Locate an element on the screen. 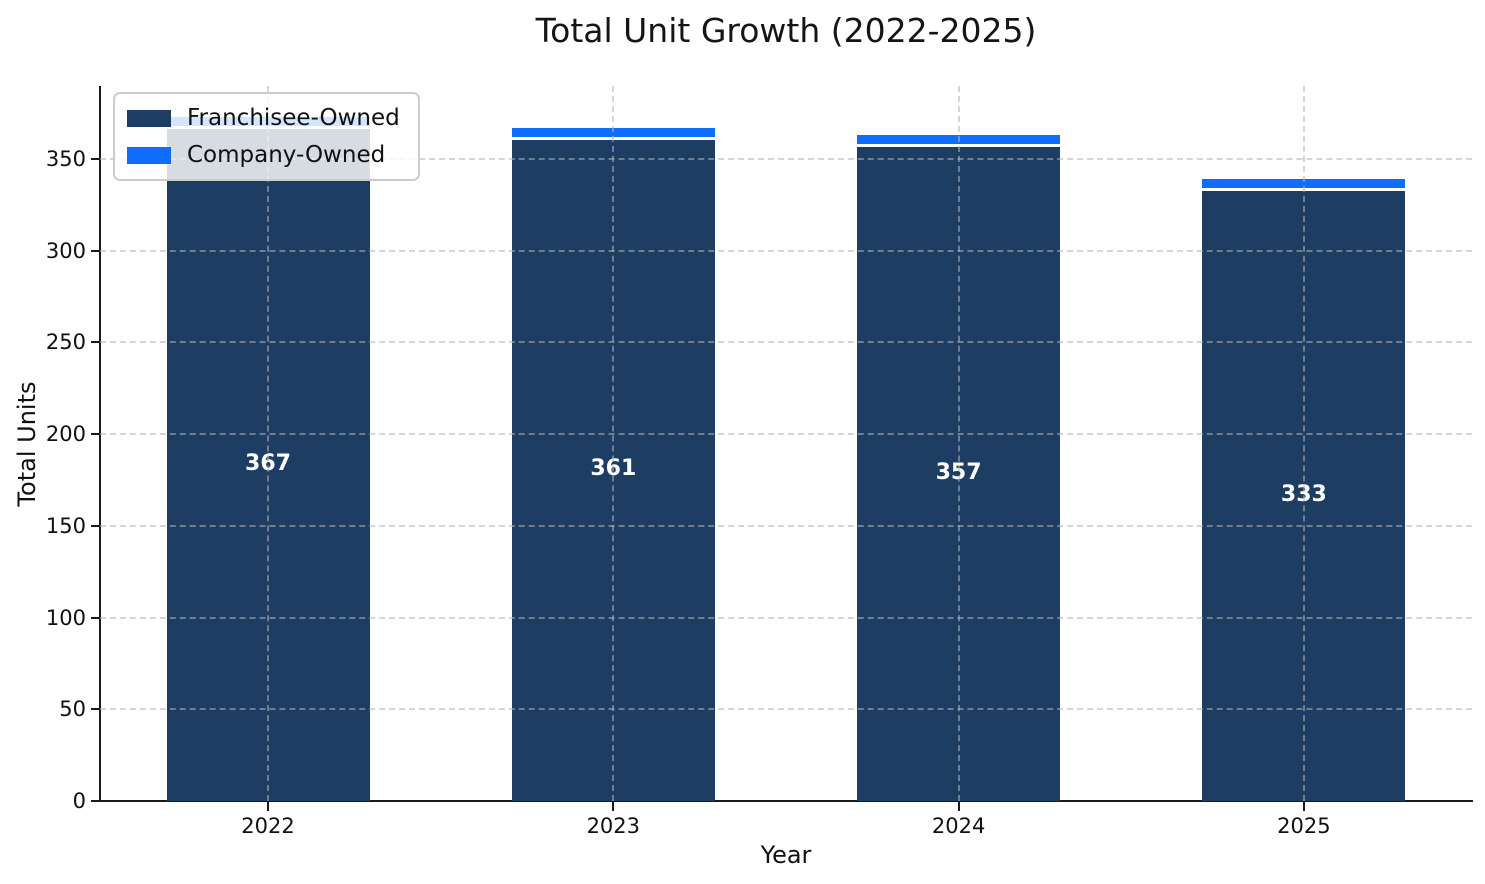 This screenshot has width=1485, height=884. chart-title: Total Unit Growth (2022-2025) is located at coordinates (786, 30).